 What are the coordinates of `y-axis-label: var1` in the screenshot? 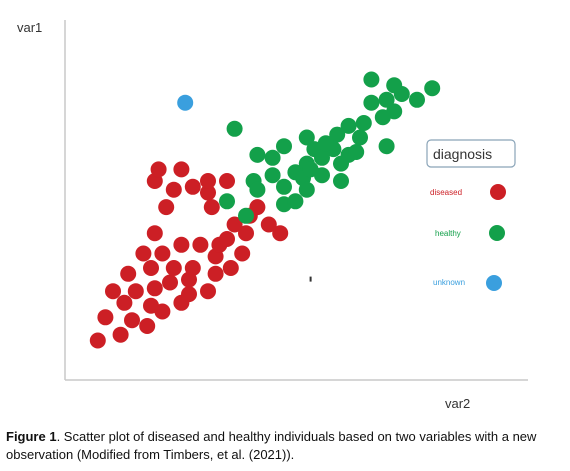 It's located at (29, 27).